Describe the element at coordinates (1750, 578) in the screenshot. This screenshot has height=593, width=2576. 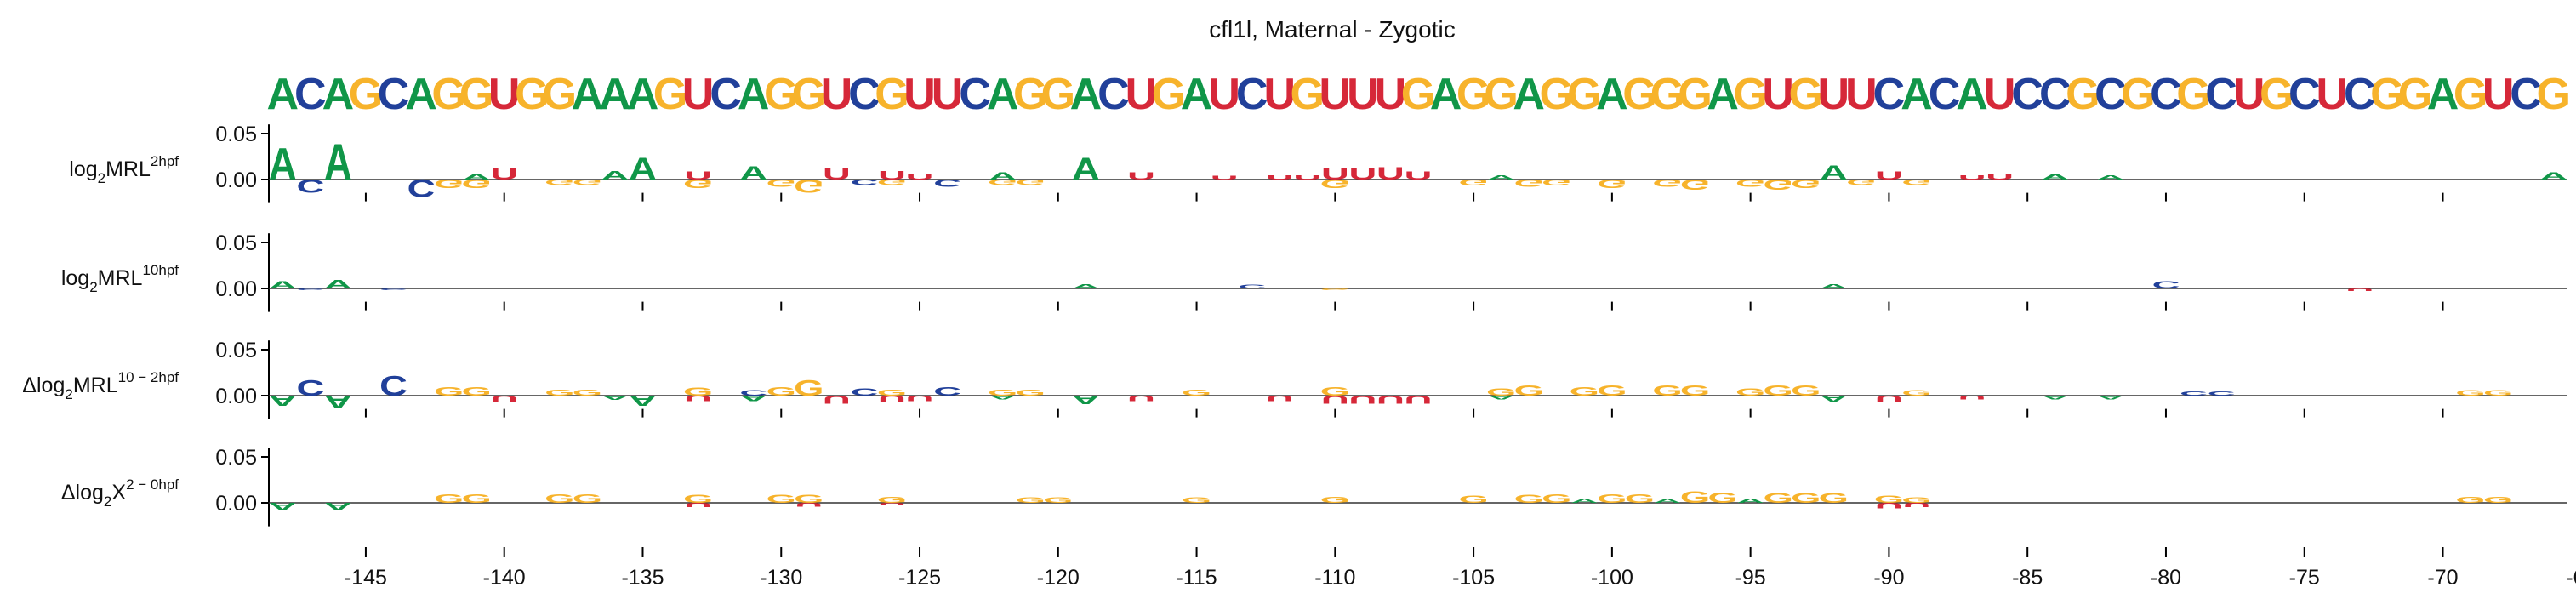
I see `x-tick-label: -95` at that location.